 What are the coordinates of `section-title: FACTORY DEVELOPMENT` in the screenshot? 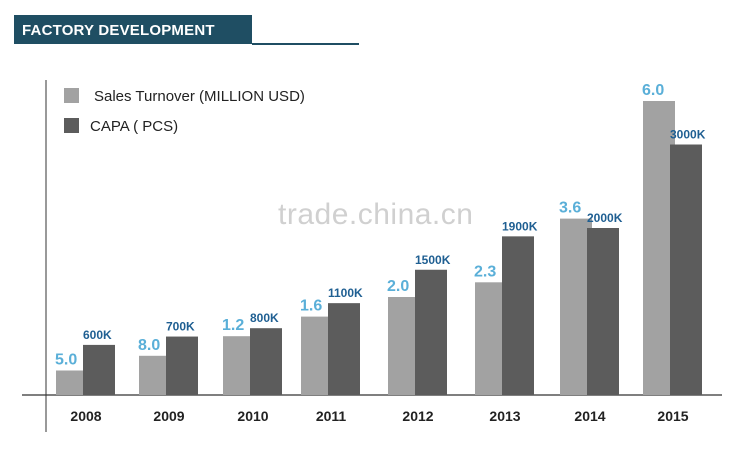 It's located at (118, 30).